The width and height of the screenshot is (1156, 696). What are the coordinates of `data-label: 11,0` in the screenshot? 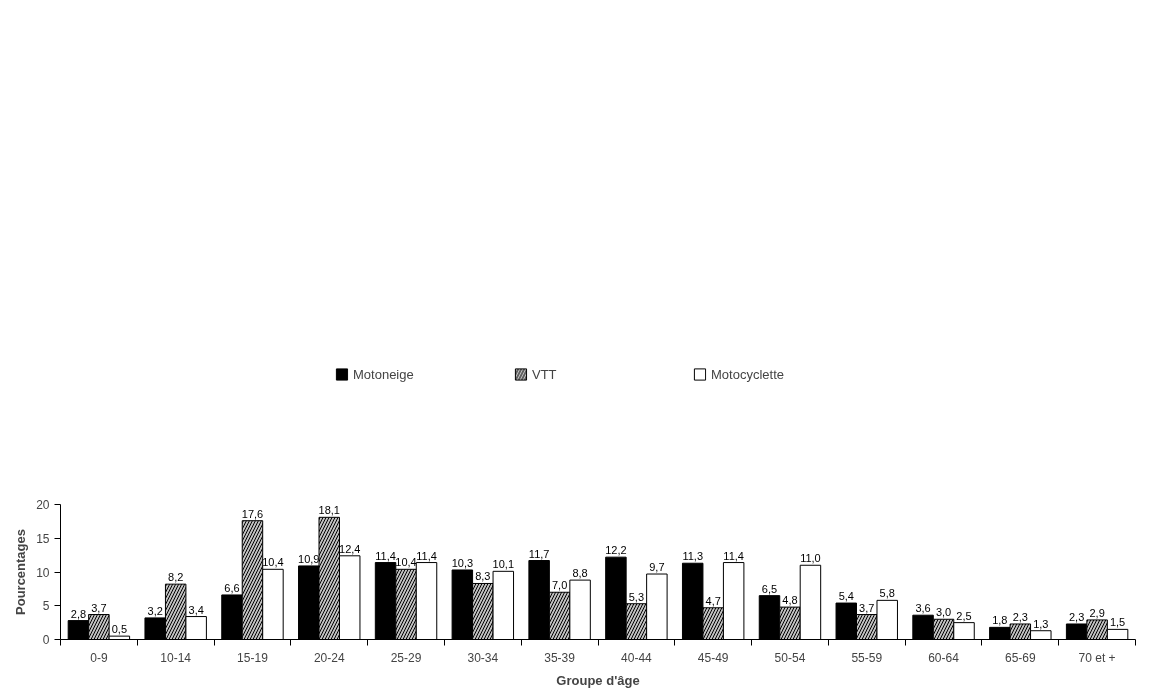 It's located at (810, 558).